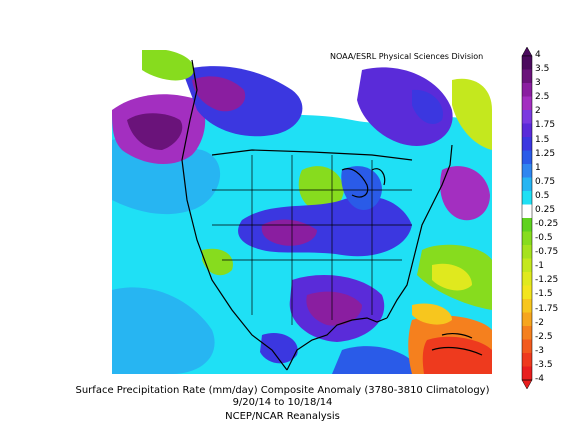  I want to click on yellow-dry-atlantic, so click(452, 277).